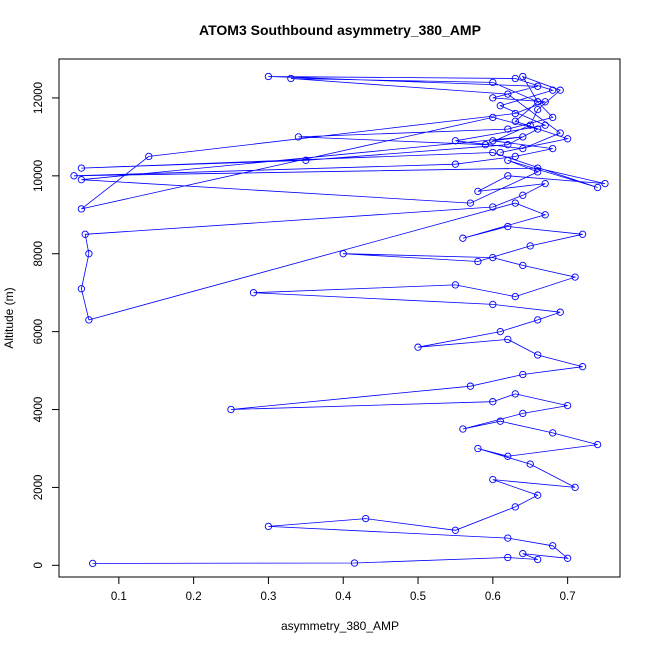 The width and height of the screenshot is (650, 650). Describe the element at coordinates (418, 597) in the screenshot. I see `x-tick-label: 0.5` at that location.